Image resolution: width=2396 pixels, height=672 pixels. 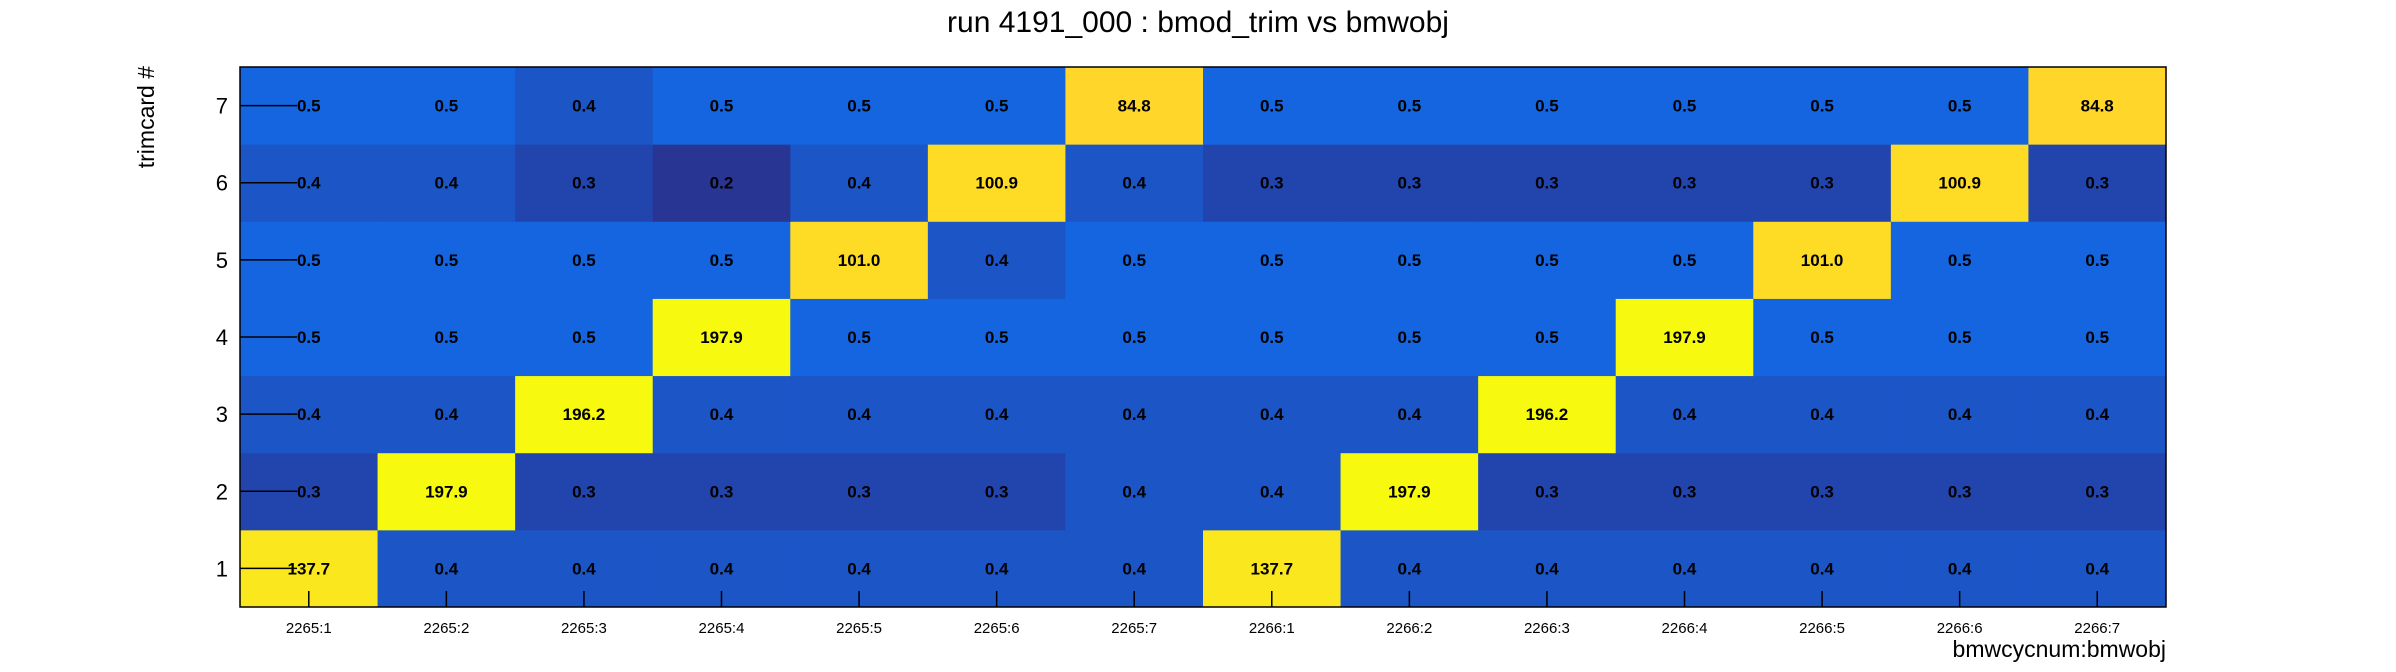 I want to click on y-tick-label: 2, so click(x=222, y=491).